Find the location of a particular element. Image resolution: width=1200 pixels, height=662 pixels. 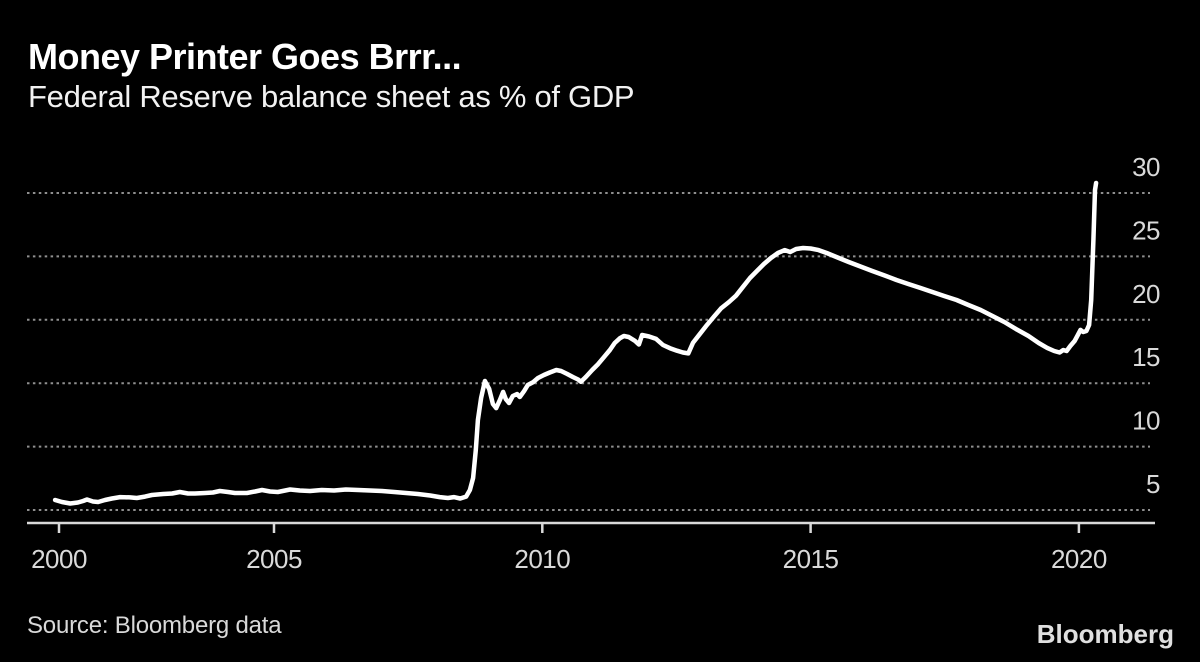

y-tick-label-20: 20 is located at coordinates (1146, 294).